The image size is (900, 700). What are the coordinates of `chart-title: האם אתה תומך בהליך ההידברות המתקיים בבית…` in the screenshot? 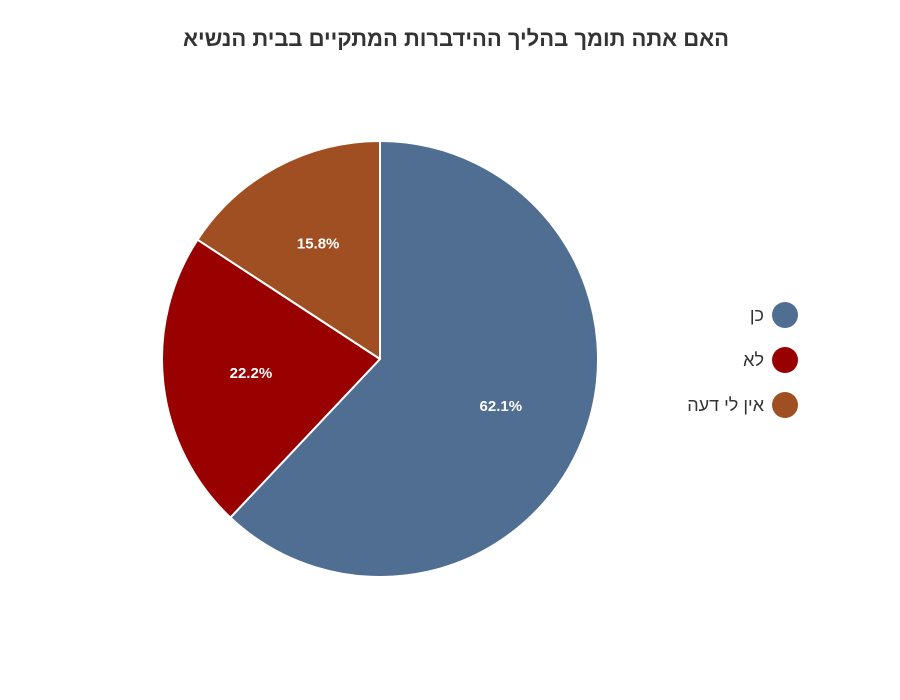 It's located at (456, 38).